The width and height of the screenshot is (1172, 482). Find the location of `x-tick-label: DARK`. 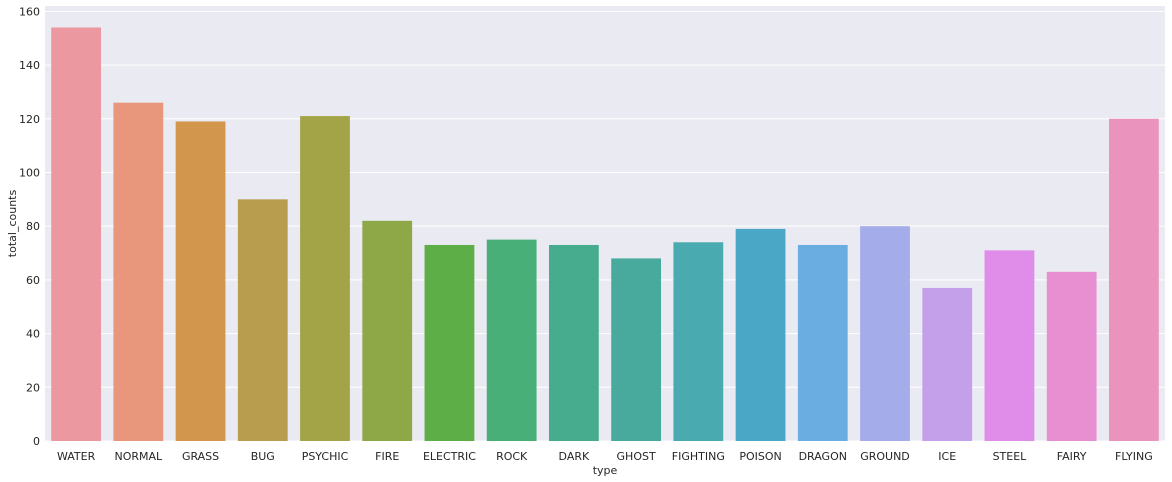

x-tick-label: DARK is located at coordinates (574, 456).